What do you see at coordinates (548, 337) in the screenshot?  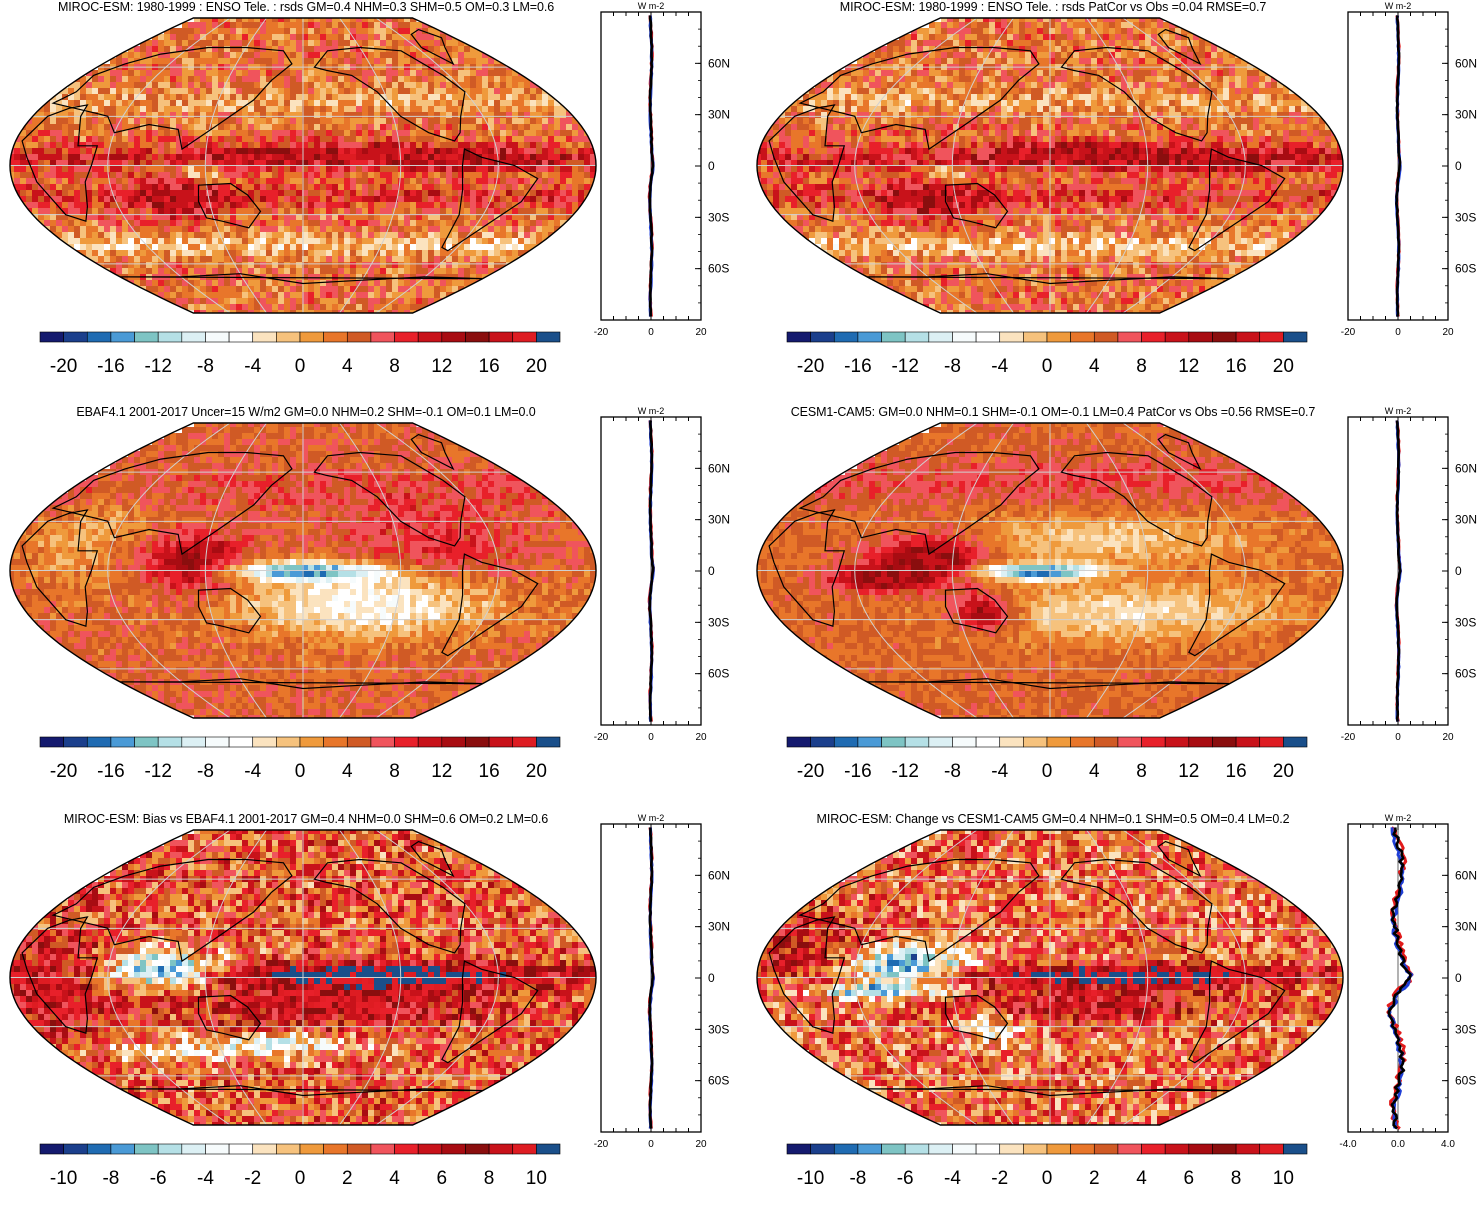 I see `colorbar-box` at bounding box center [548, 337].